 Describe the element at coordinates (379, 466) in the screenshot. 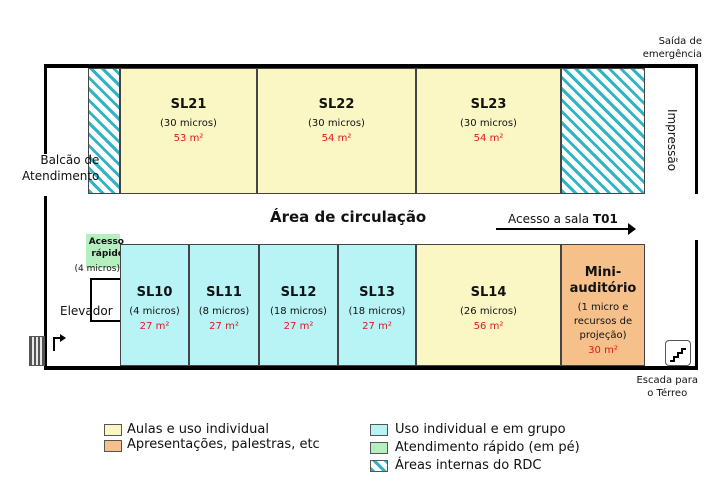

I see `legend-swatch-hatched` at that location.